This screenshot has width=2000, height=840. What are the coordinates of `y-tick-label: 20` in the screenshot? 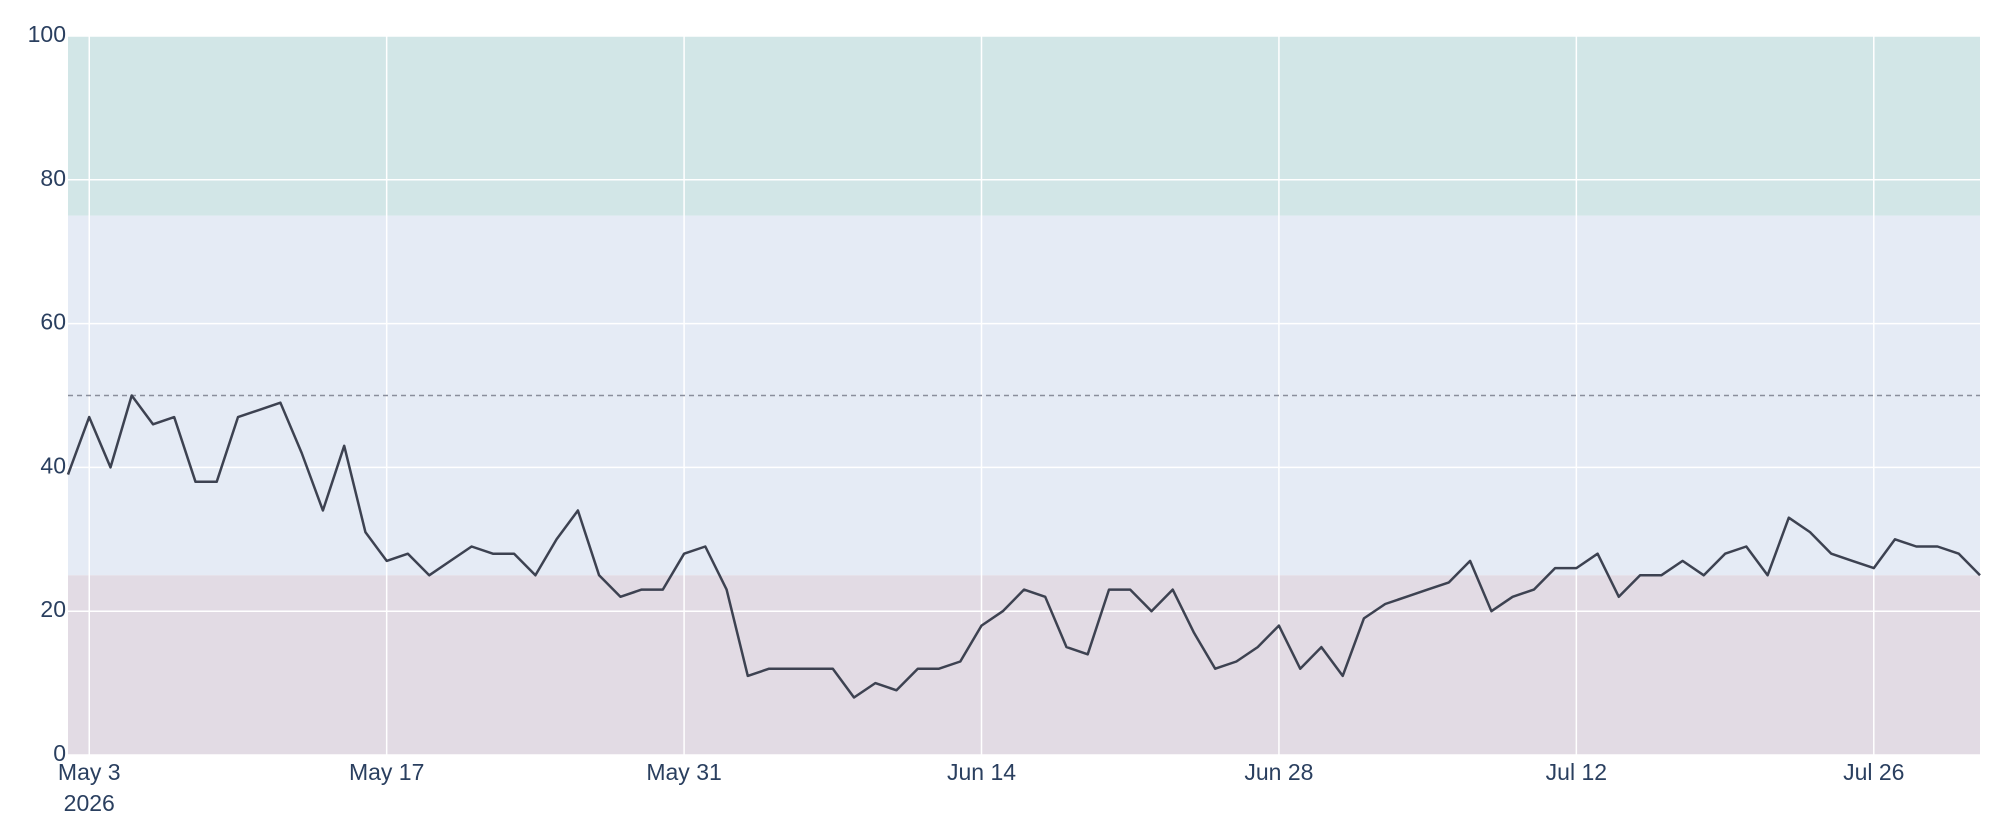 It's located at (53, 609).